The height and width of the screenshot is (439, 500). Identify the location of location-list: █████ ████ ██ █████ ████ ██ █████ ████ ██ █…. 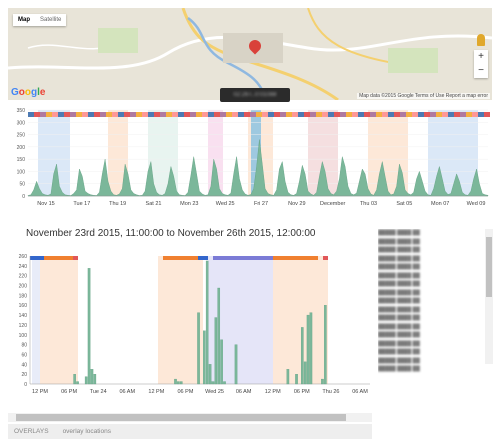
(431, 304).